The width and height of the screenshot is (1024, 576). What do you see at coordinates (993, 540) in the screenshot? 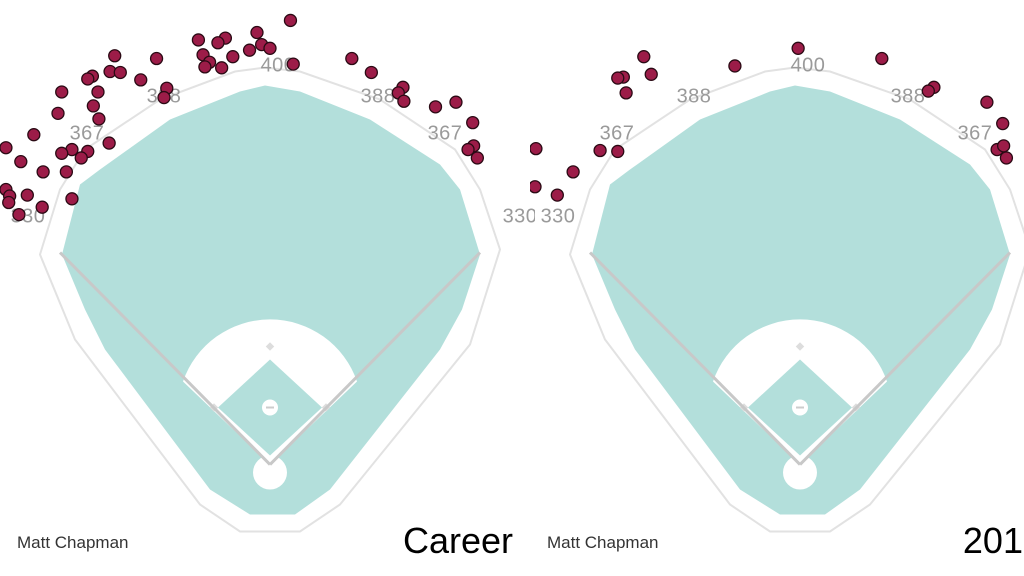
I see `panel-title: 2019` at bounding box center [993, 540].